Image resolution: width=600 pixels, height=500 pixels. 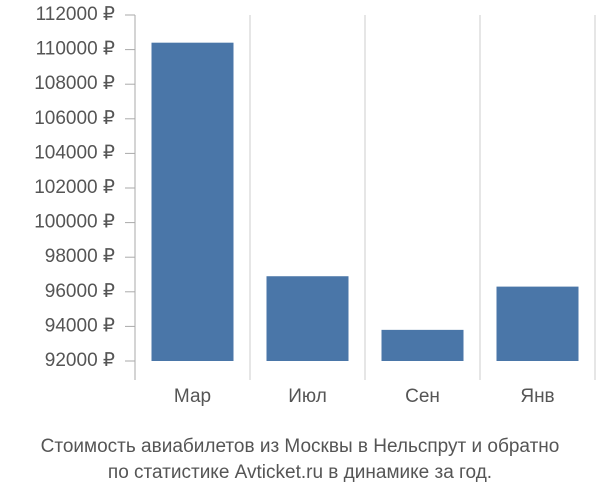 What do you see at coordinates (307, 396) in the screenshot?
I see `x-tick-label: Июл` at bounding box center [307, 396].